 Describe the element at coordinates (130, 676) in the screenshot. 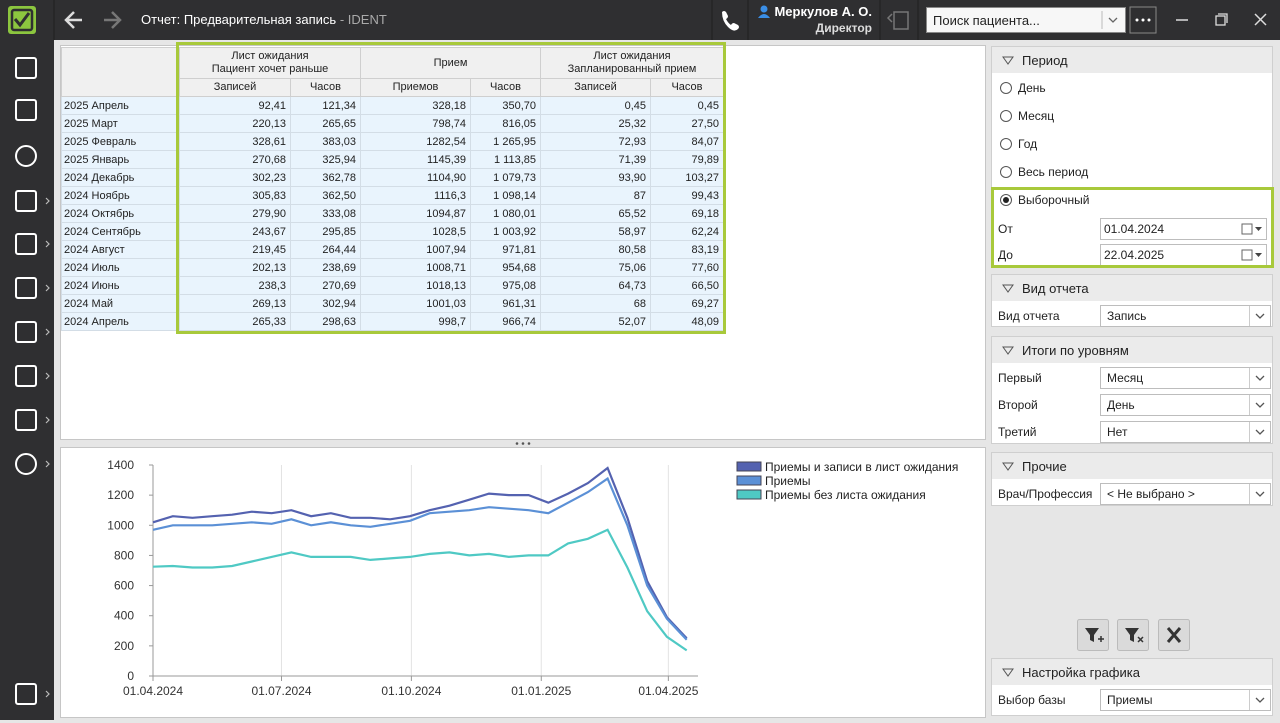

I see `y-tick-label: 0` at that location.